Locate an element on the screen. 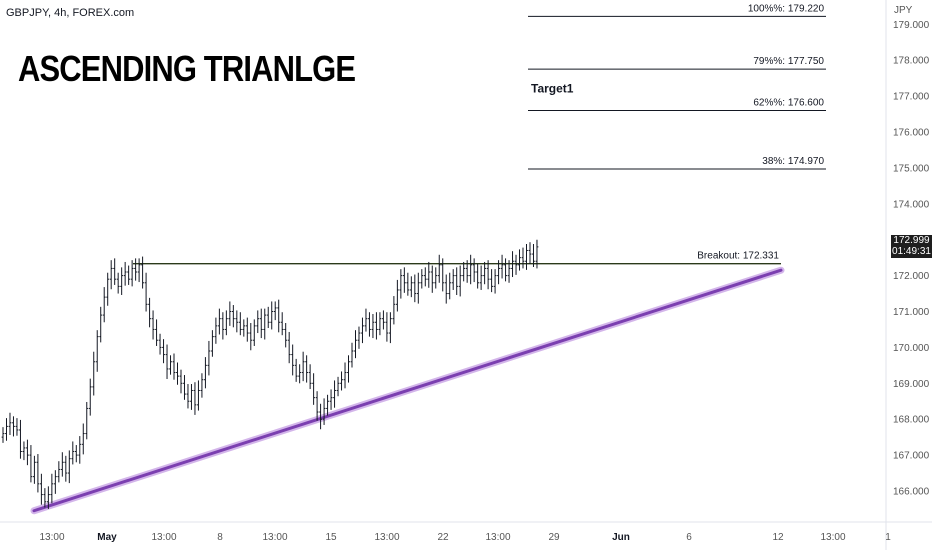 This screenshot has width=932, height=550. y-tick-label: 170.000 is located at coordinates (911, 348).